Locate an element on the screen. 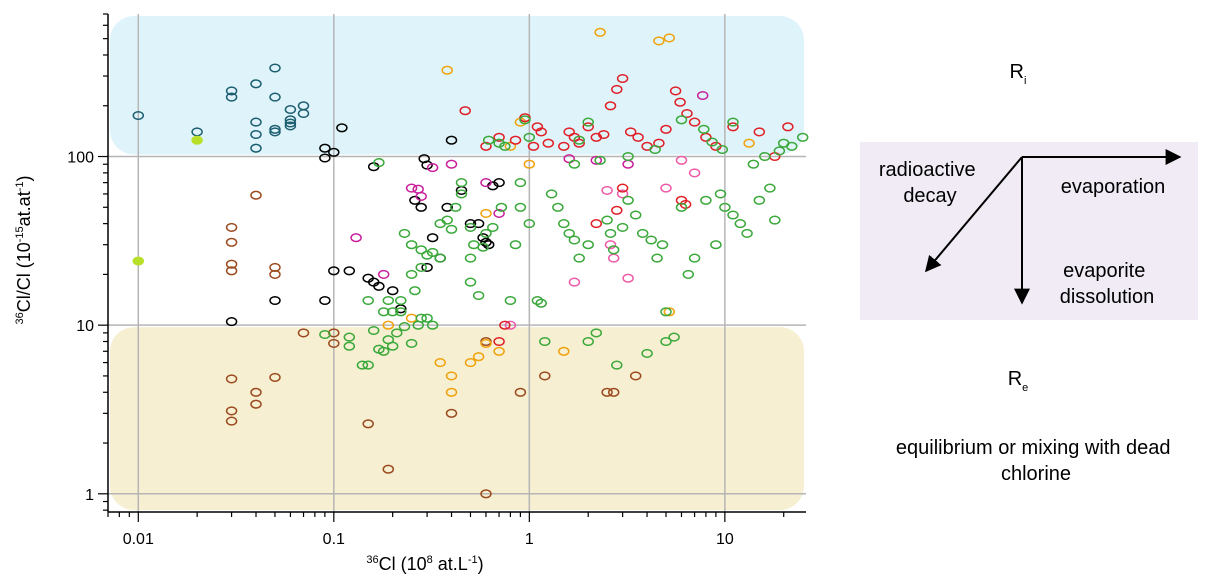 Image resolution: width=1223 pixels, height=578 pixels. arrow-radioactive-decay is located at coordinates (973, 214).